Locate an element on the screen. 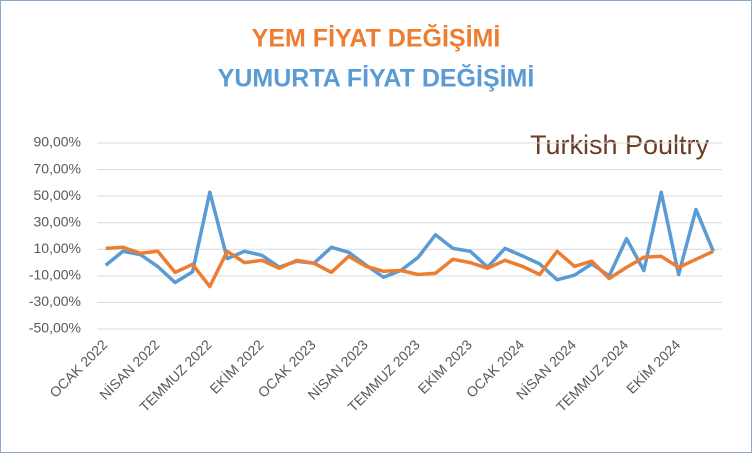 Image resolution: width=752 pixels, height=453 pixels. y-tick-label: 50,00% is located at coordinates (57, 195).